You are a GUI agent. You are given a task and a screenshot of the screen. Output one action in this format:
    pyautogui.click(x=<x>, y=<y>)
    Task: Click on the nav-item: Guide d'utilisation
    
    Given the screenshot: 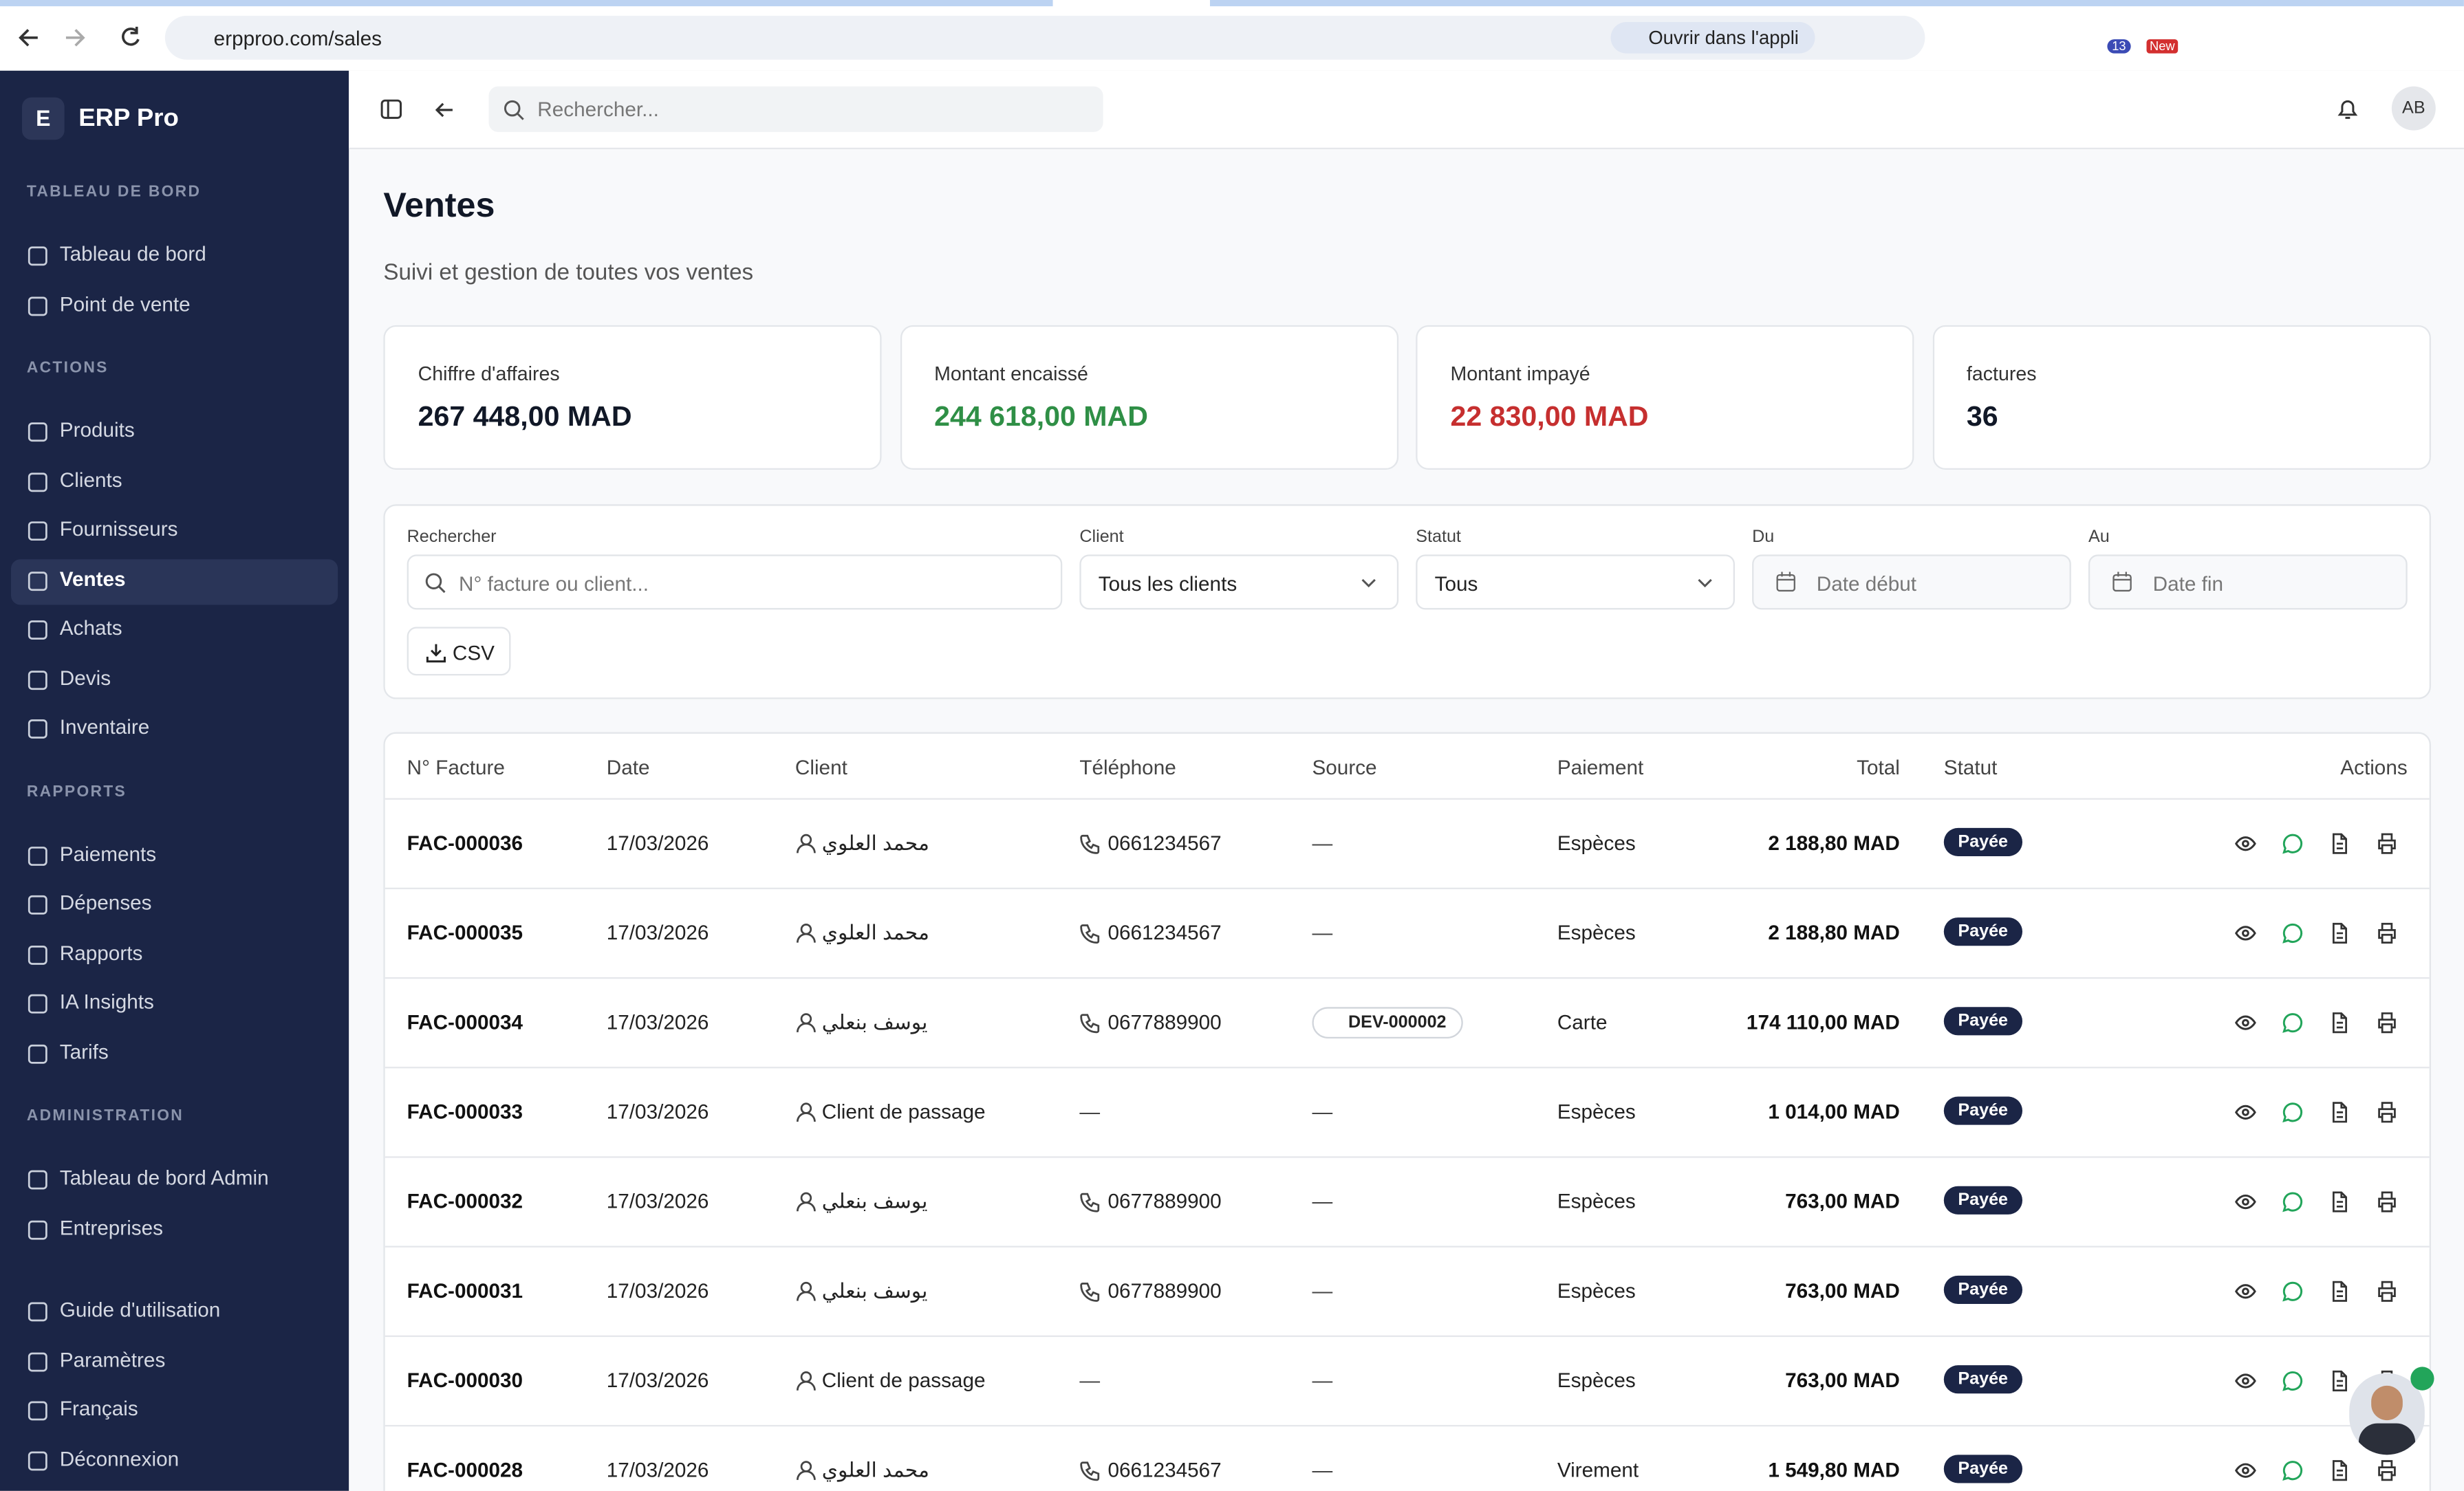 What is the action you would take?
    pyautogui.click(x=140, y=1309)
    